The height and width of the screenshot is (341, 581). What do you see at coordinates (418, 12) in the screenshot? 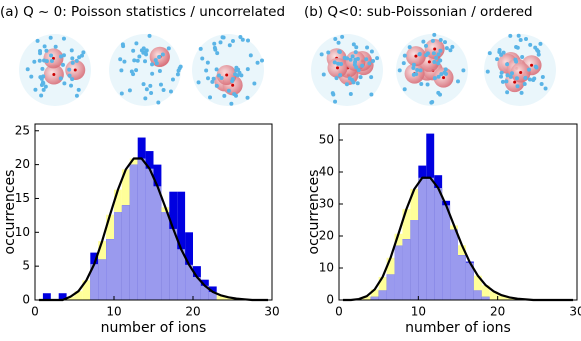
I see `chart-title: (b) Q<0: sub-Poissonian / ordered` at bounding box center [418, 12].